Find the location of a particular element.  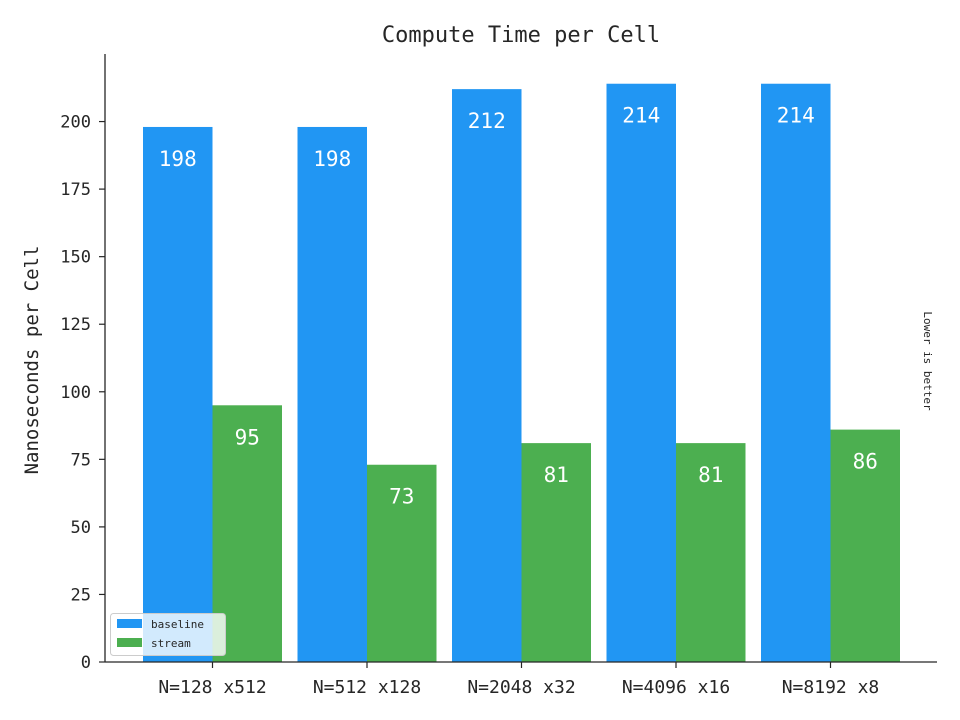

x-tick-label: N=2048 x32 is located at coordinates (521, 687).